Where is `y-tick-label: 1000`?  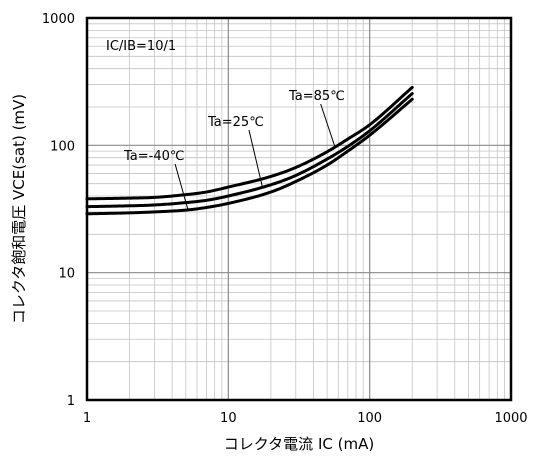 y-tick-label: 1000 is located at coordinates (58, 19).